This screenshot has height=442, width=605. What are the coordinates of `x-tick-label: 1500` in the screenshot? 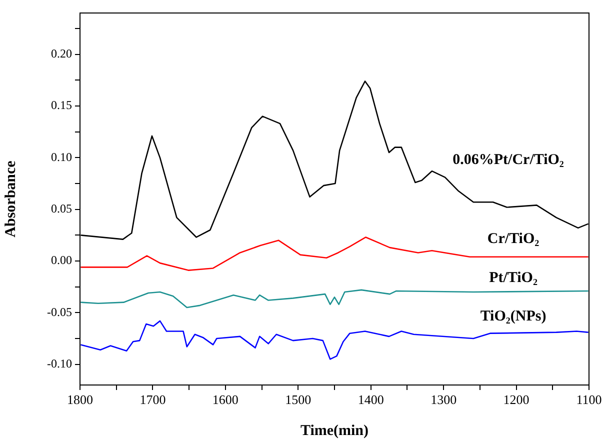 It's located at (298, 400).